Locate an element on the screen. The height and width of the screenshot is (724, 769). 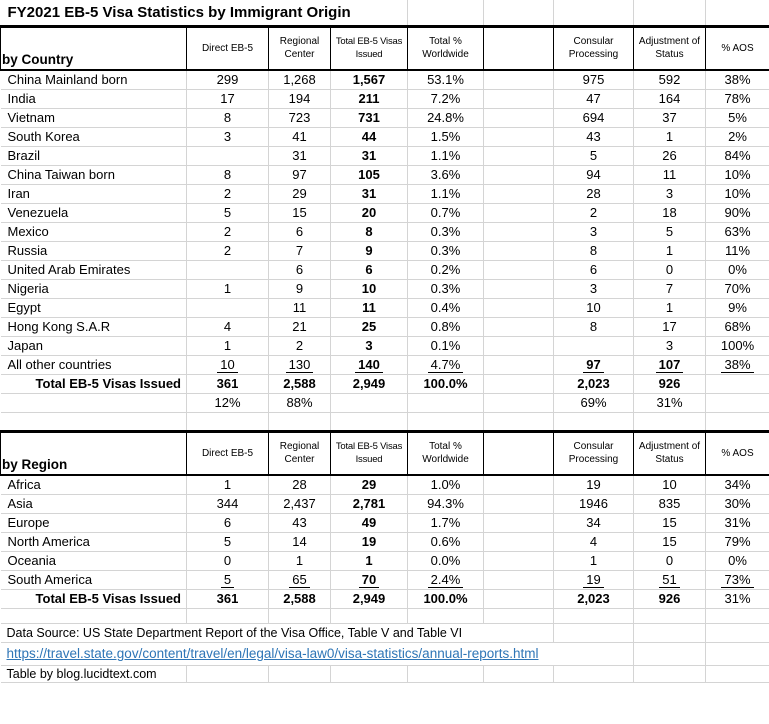
cell: 43 is located at coordinates (299, 523).